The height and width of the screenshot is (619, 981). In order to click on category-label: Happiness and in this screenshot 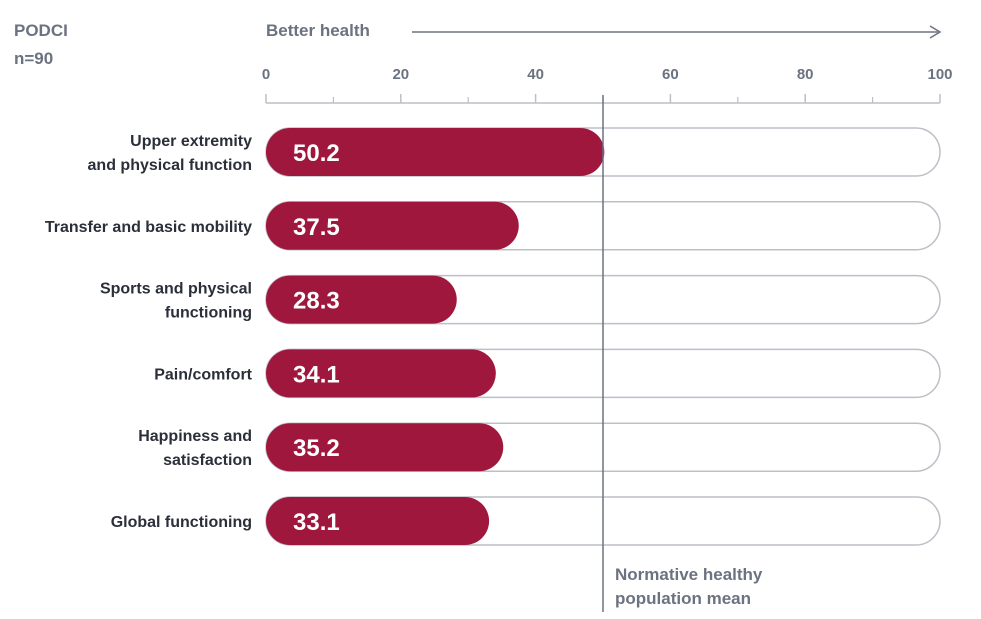, I will do `click(195, 436)`.